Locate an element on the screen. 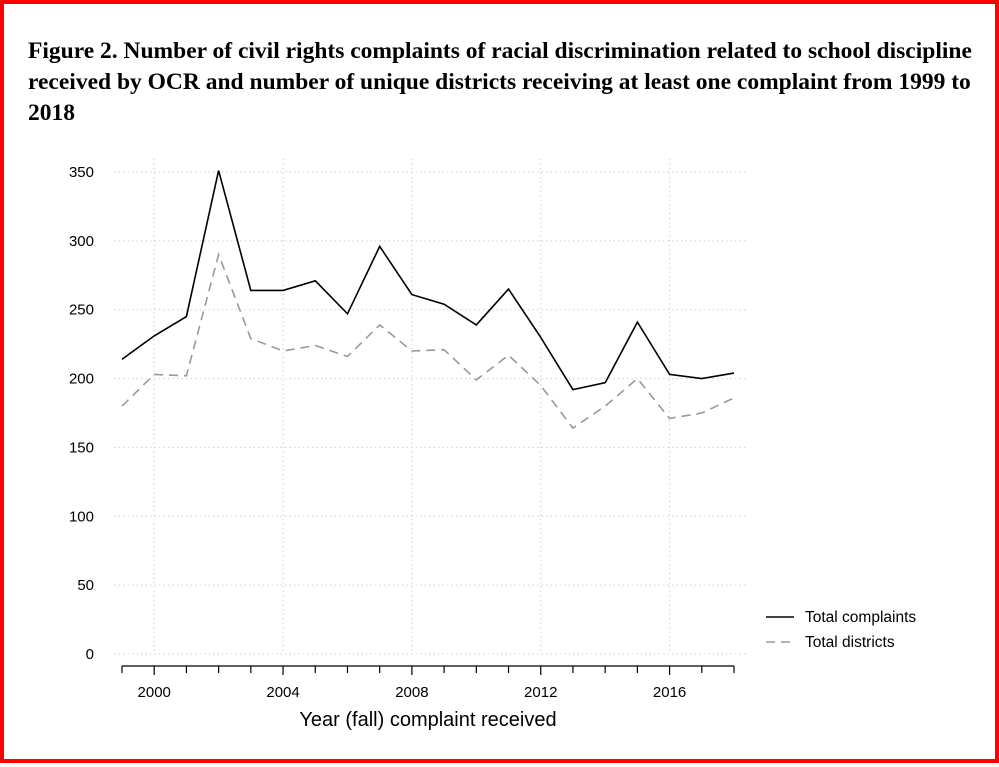 The height and width of the screenshot is (767, 999). x-tick-label: 2004 is located at coordinates (282, 692).